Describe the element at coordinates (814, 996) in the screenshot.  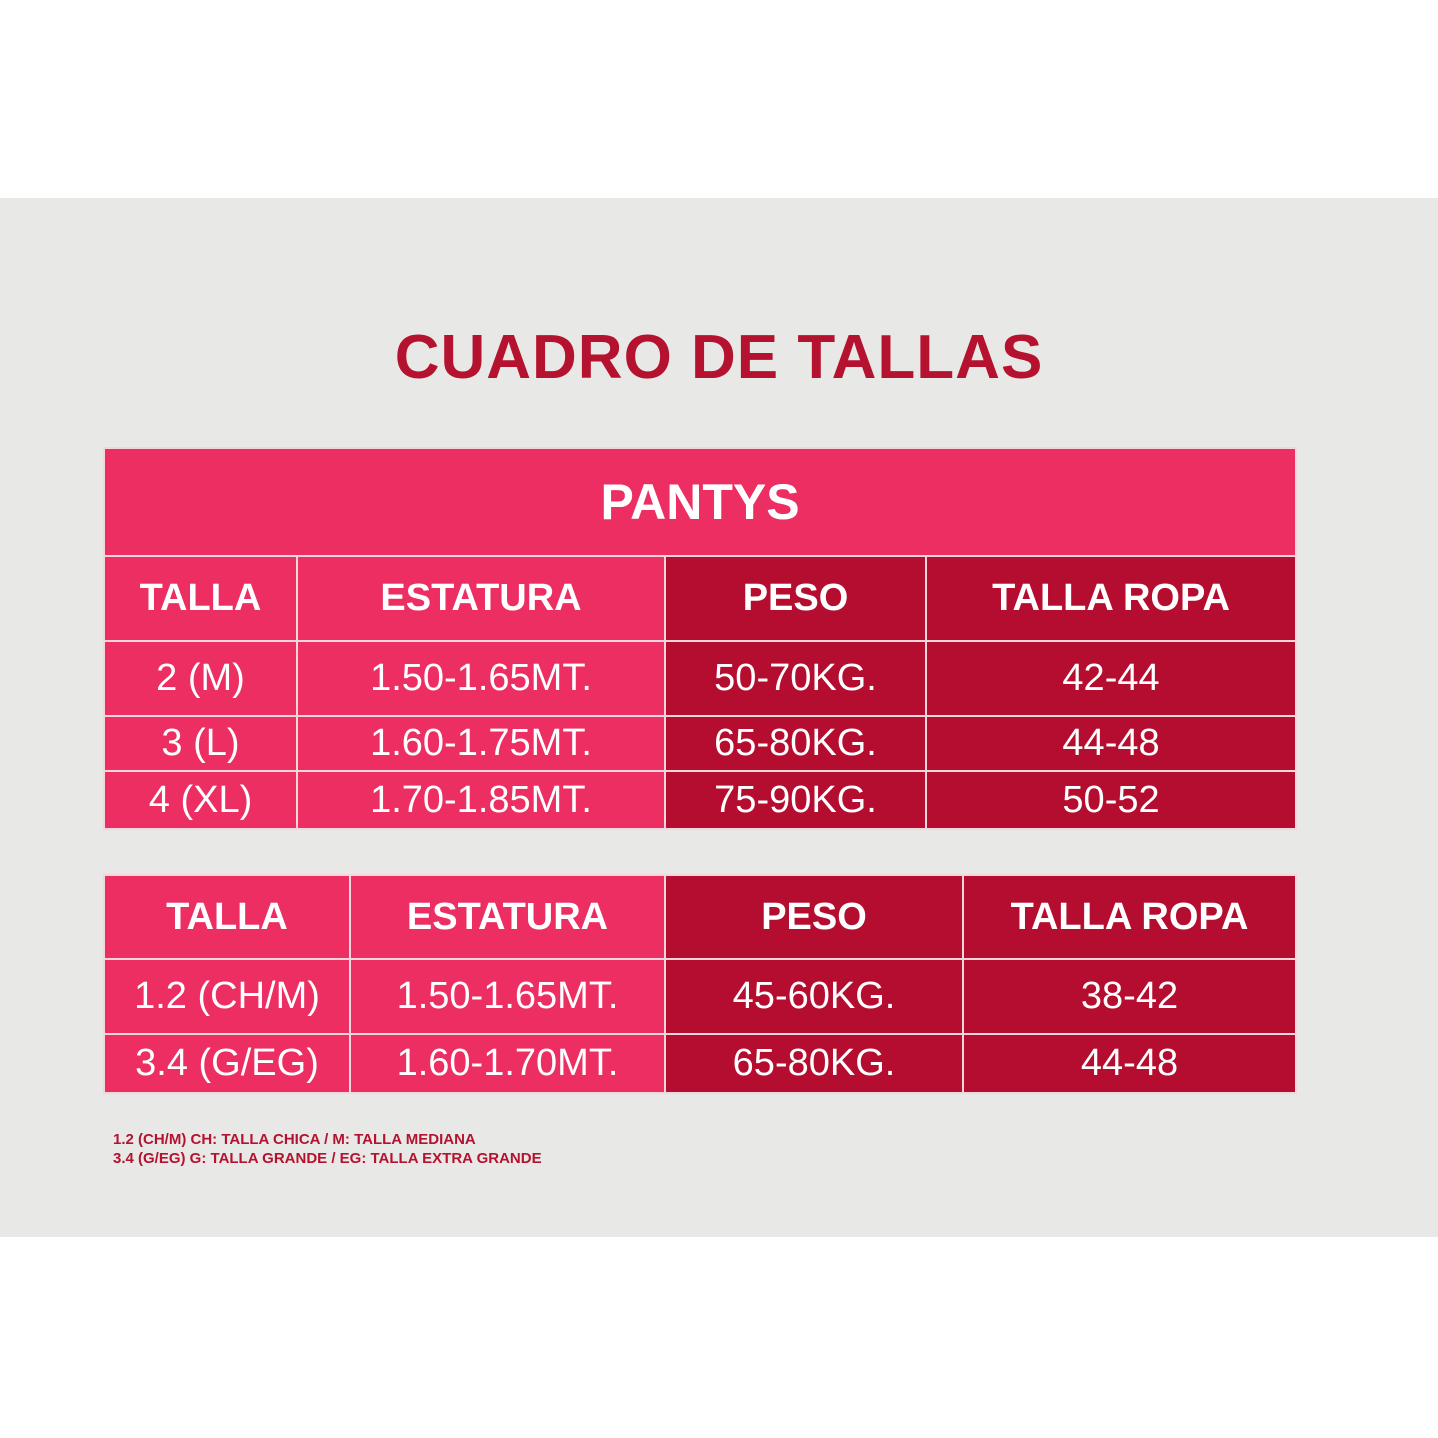
I see `cell-peso: 45-60KG.` at that location.